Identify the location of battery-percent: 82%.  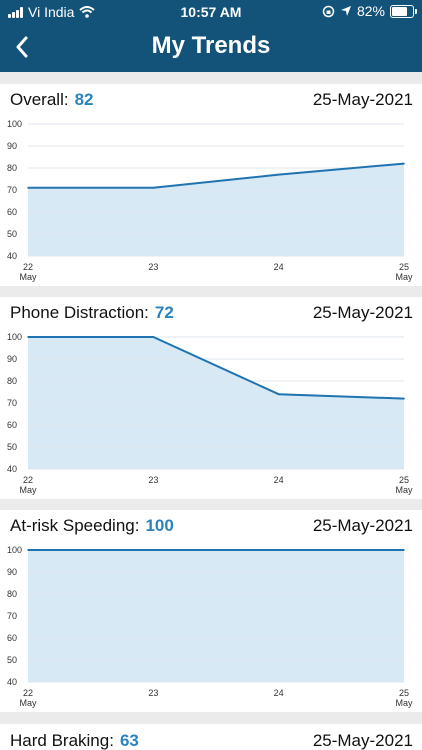
(370, 11).